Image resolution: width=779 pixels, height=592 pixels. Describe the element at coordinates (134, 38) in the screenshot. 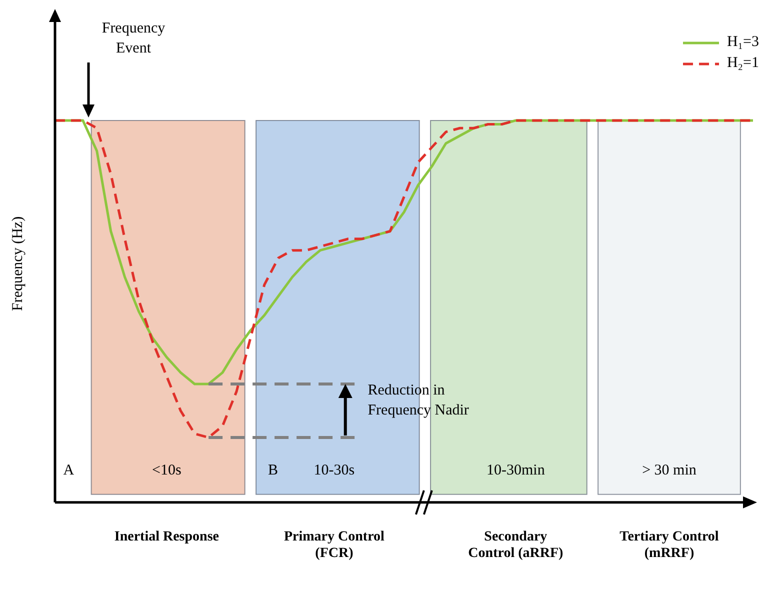

I see `text: Frequency Event` at that location.